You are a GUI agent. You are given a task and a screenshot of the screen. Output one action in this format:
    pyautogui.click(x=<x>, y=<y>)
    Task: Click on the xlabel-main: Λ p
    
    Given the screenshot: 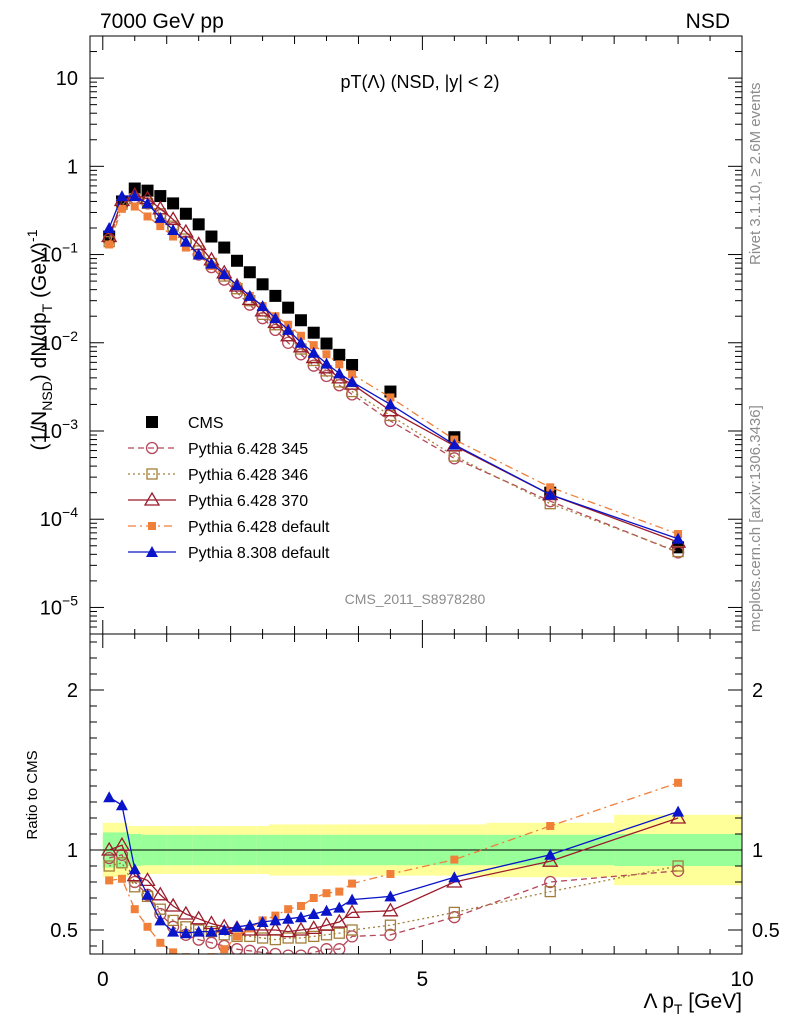 What is the action you would take?
    pyautogui.click(x=659, y=1001)
    